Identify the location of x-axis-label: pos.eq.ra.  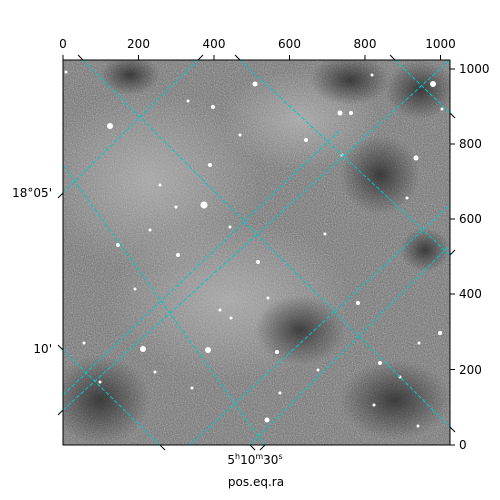
(256, 482).